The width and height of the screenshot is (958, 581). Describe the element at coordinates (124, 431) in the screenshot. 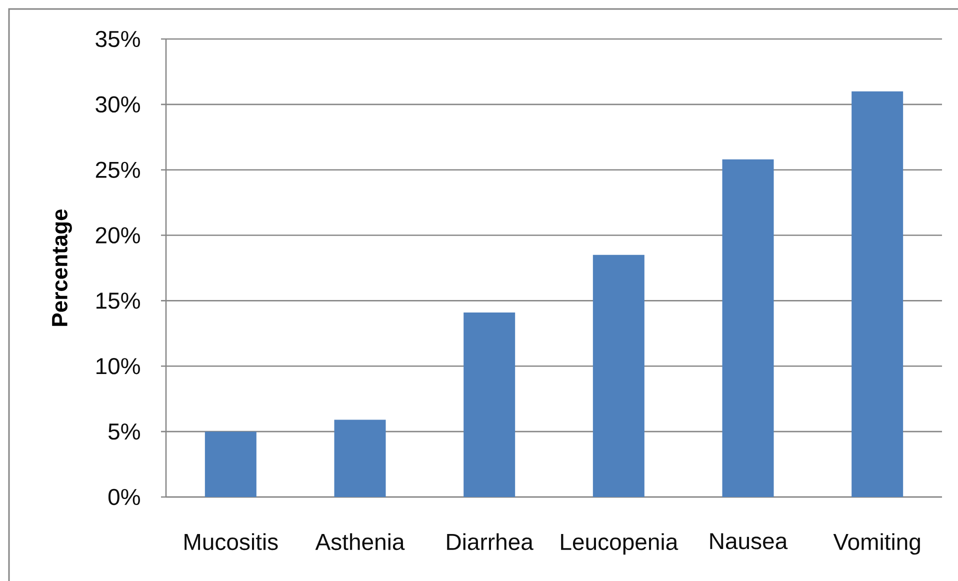

I see `y-tick-label: 5%` at that location.